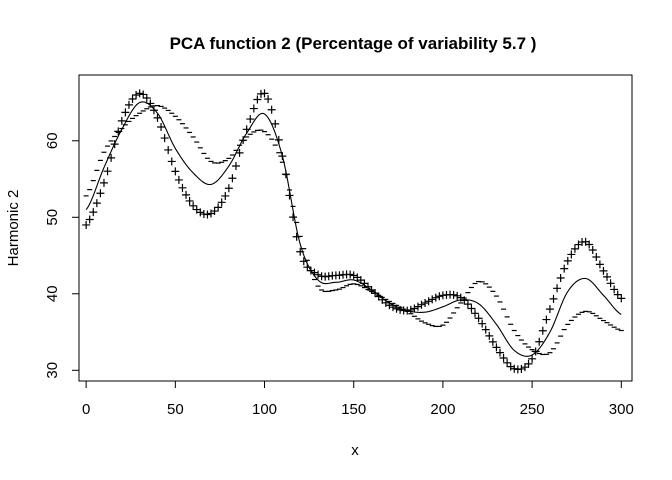  I want to click on x-tick-label: 50, so click(175, 409).